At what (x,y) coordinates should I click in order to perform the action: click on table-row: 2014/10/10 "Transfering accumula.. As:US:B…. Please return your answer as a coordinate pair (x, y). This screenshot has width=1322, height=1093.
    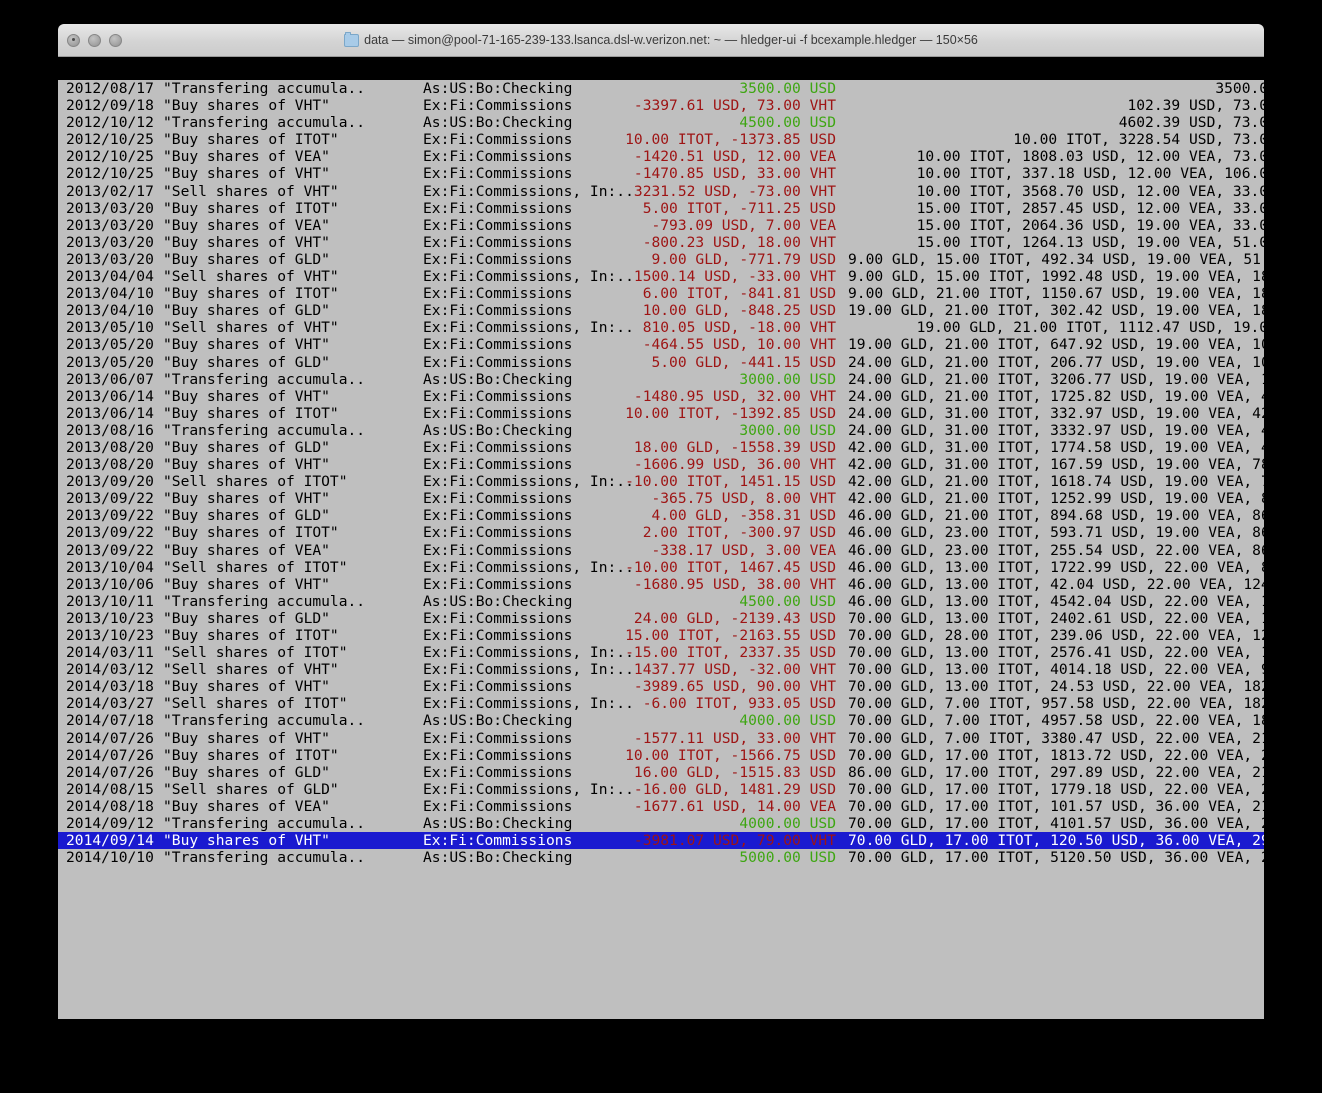
    Looking at the image, I should click on (661, 857).